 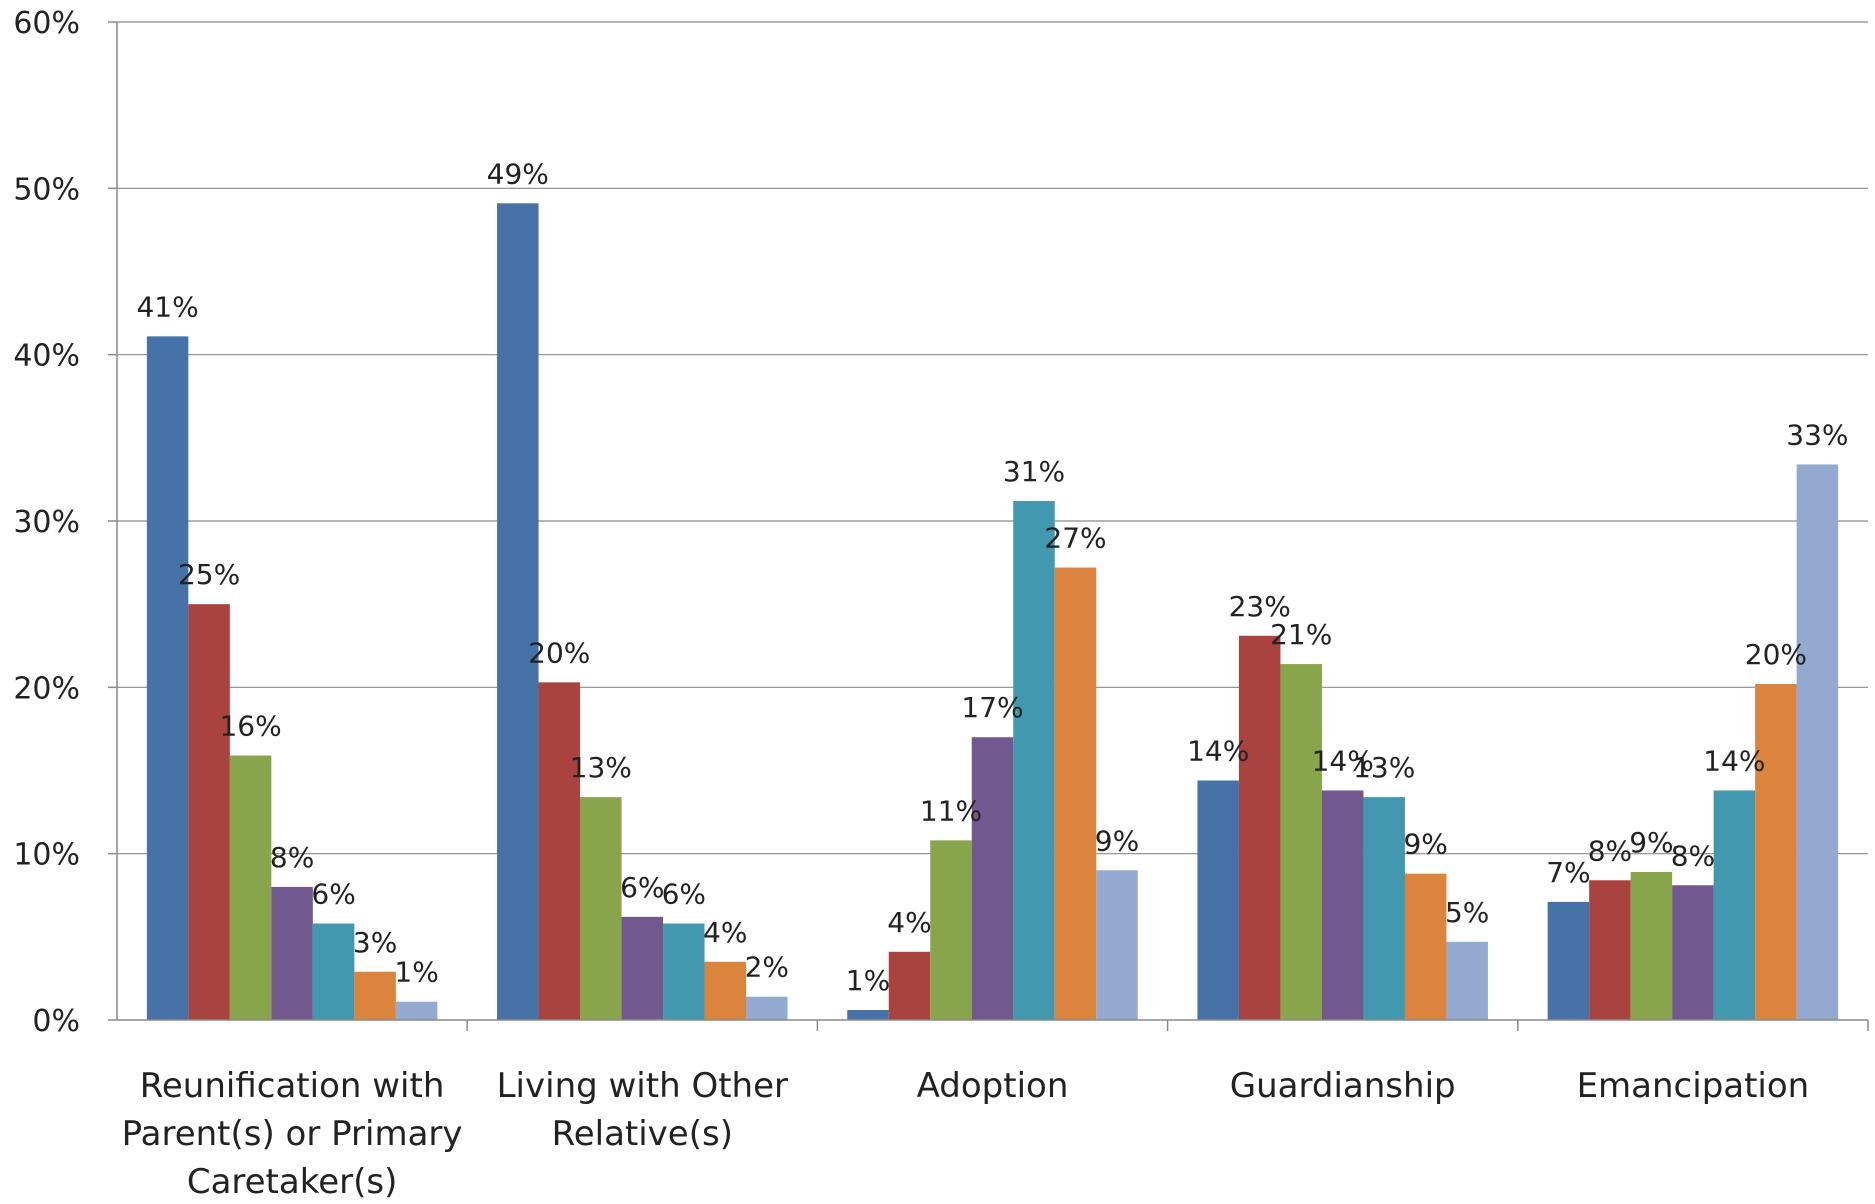 I want to click on category-label-line: Guardianship, so click(x=1343, y=1086).